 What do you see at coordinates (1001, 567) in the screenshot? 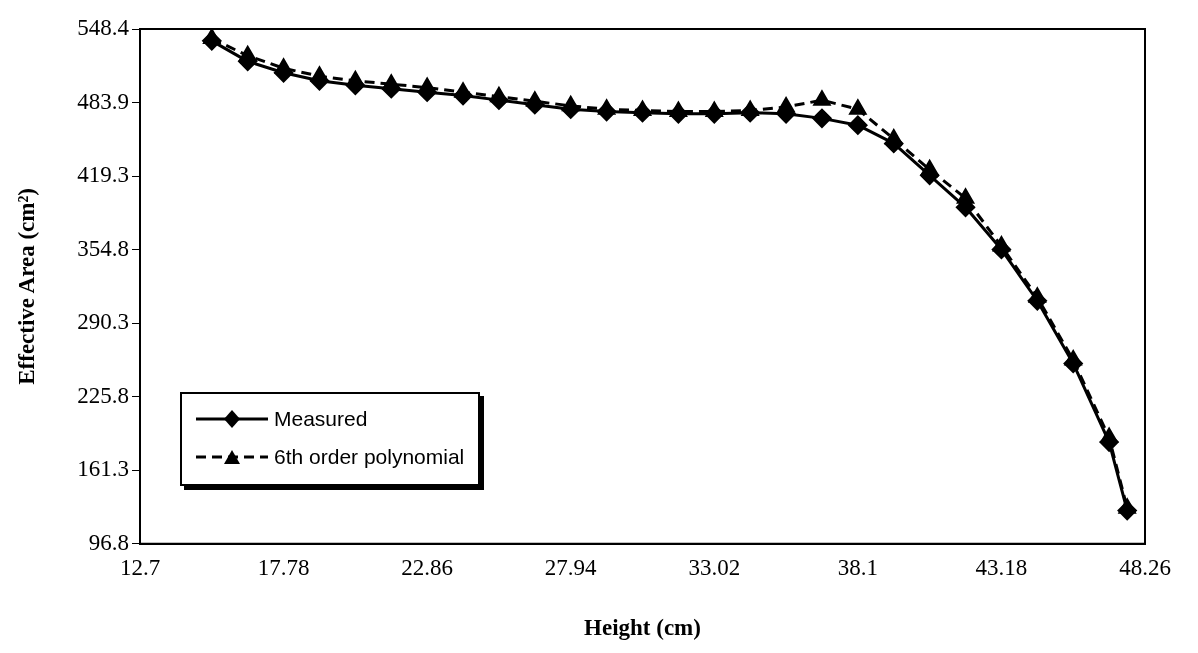
I see `x-tick-label: 43.18` at bounding box center [1001, 567].